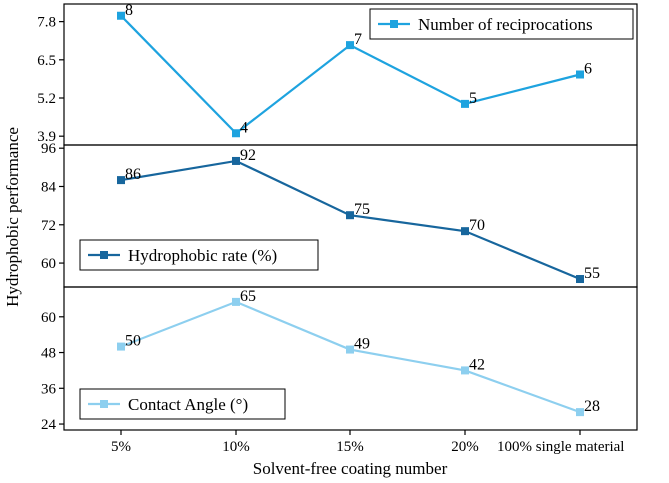 This screenshot has height=483, width=669. What do you see at coordinates (48, 226) in the screenshot?
I see `panel-2-ytick-label: 72` at bounding box center [48, 226].